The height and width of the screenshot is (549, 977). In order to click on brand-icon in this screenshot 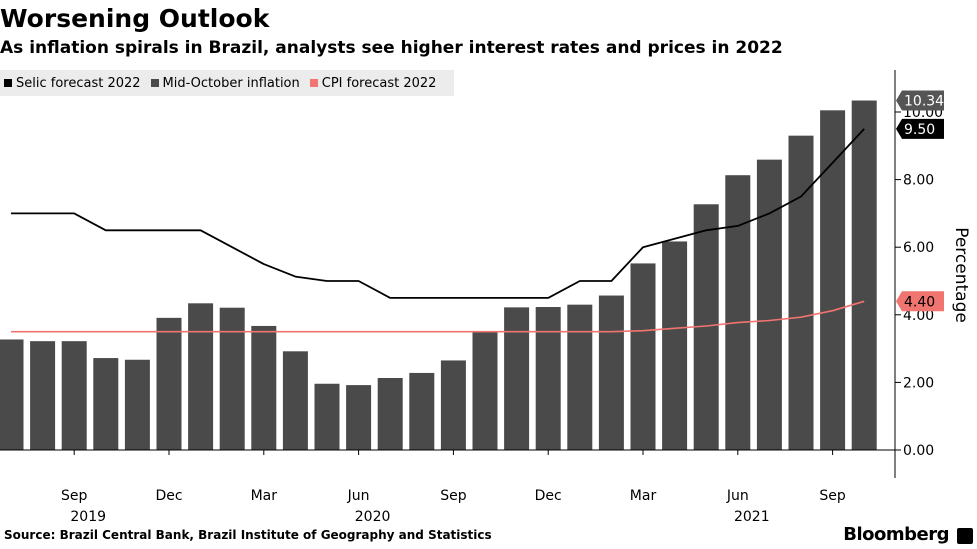, I will do `click(965, 536)`.